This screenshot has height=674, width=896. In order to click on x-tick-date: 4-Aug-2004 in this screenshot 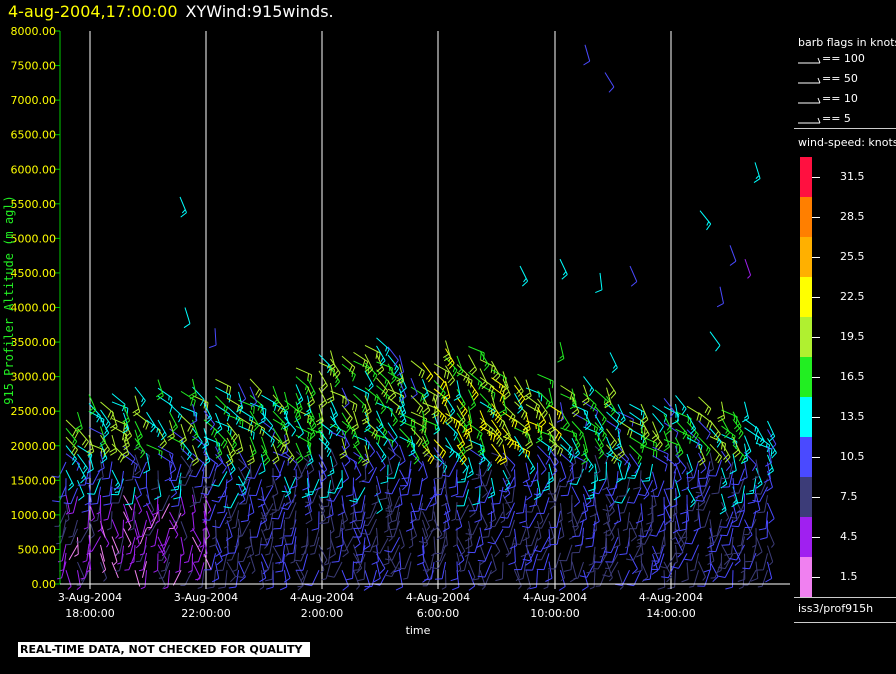, I will do `click(438, 597)`.